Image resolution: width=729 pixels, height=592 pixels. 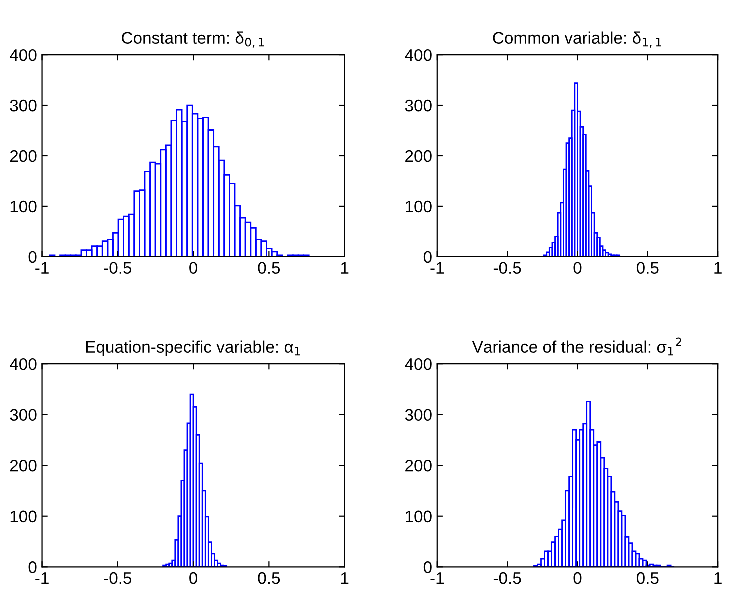 What do you see at coordinates (193, 348) in the screenshot?
I see `chart-title: Equation-specific variable: α$_{1}$` at bounding box center [193, 348].